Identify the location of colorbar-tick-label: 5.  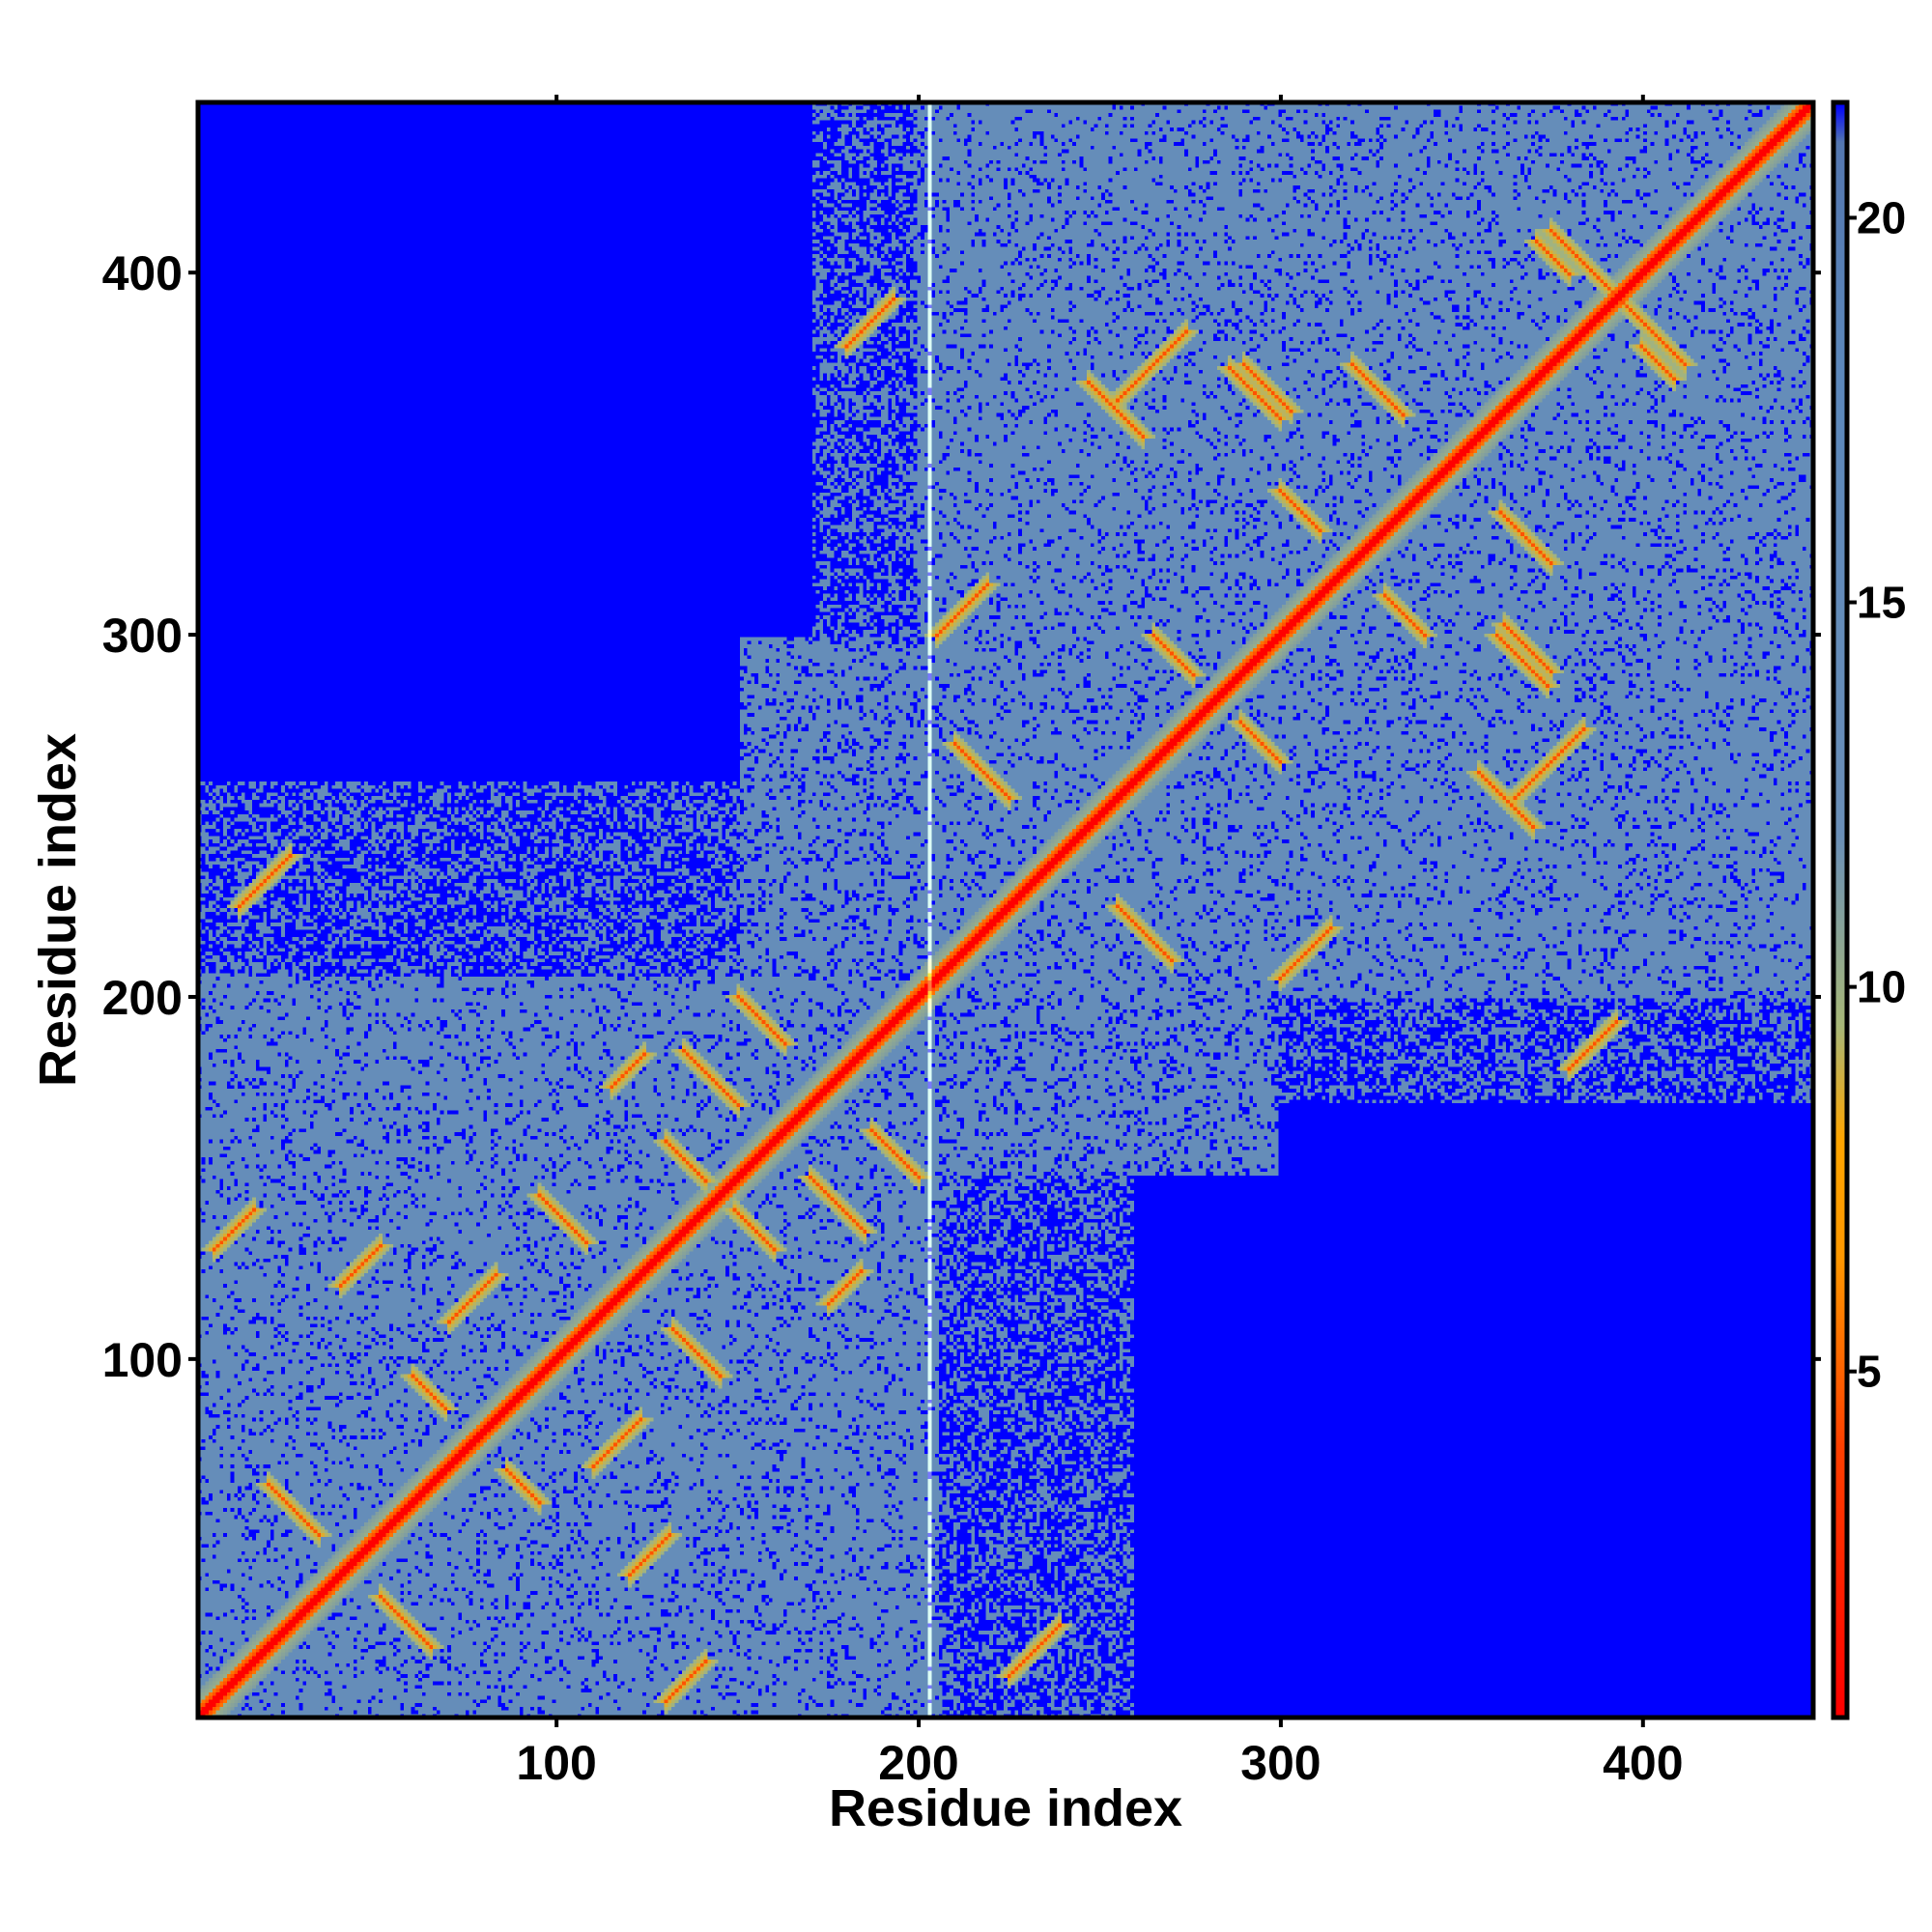
(1869, 1372).